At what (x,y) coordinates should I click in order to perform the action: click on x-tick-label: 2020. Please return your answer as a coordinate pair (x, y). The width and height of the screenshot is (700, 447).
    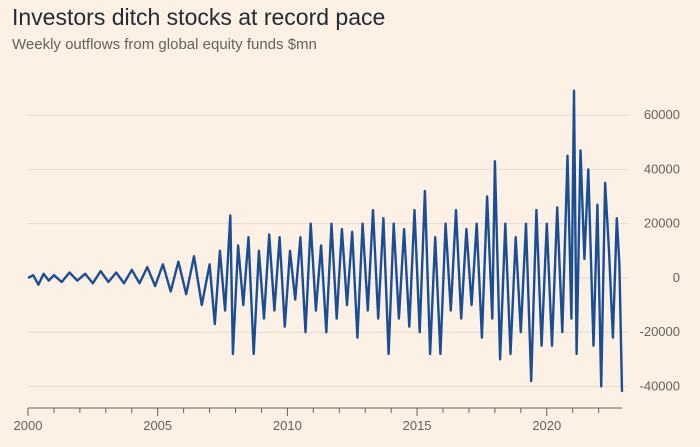
    Looking at the image, I should click on (546, 425).